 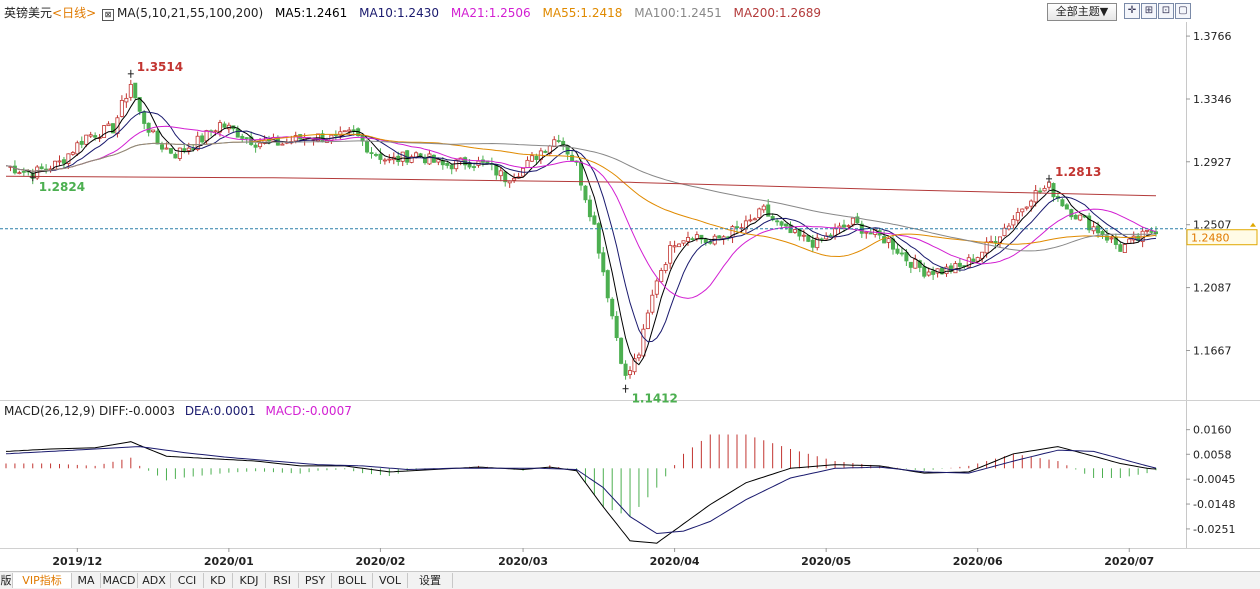 I want to click on indicator-icon: ⊠, so click(x=107, y=15).